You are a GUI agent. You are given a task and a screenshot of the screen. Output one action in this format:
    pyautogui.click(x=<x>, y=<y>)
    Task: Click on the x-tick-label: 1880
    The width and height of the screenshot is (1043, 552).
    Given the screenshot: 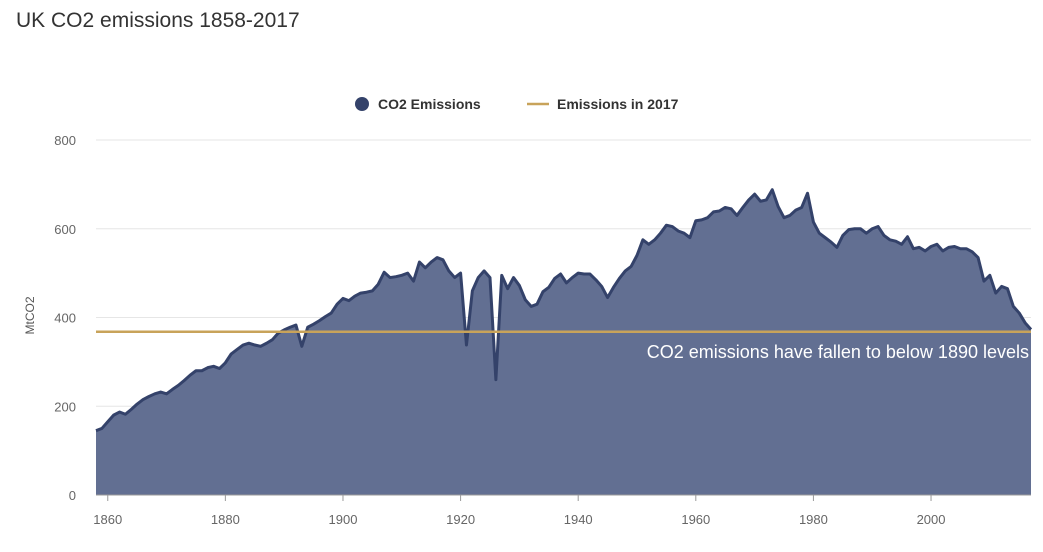 What is the action you would take?
    pyautogui.click(x=225, y=519)
    